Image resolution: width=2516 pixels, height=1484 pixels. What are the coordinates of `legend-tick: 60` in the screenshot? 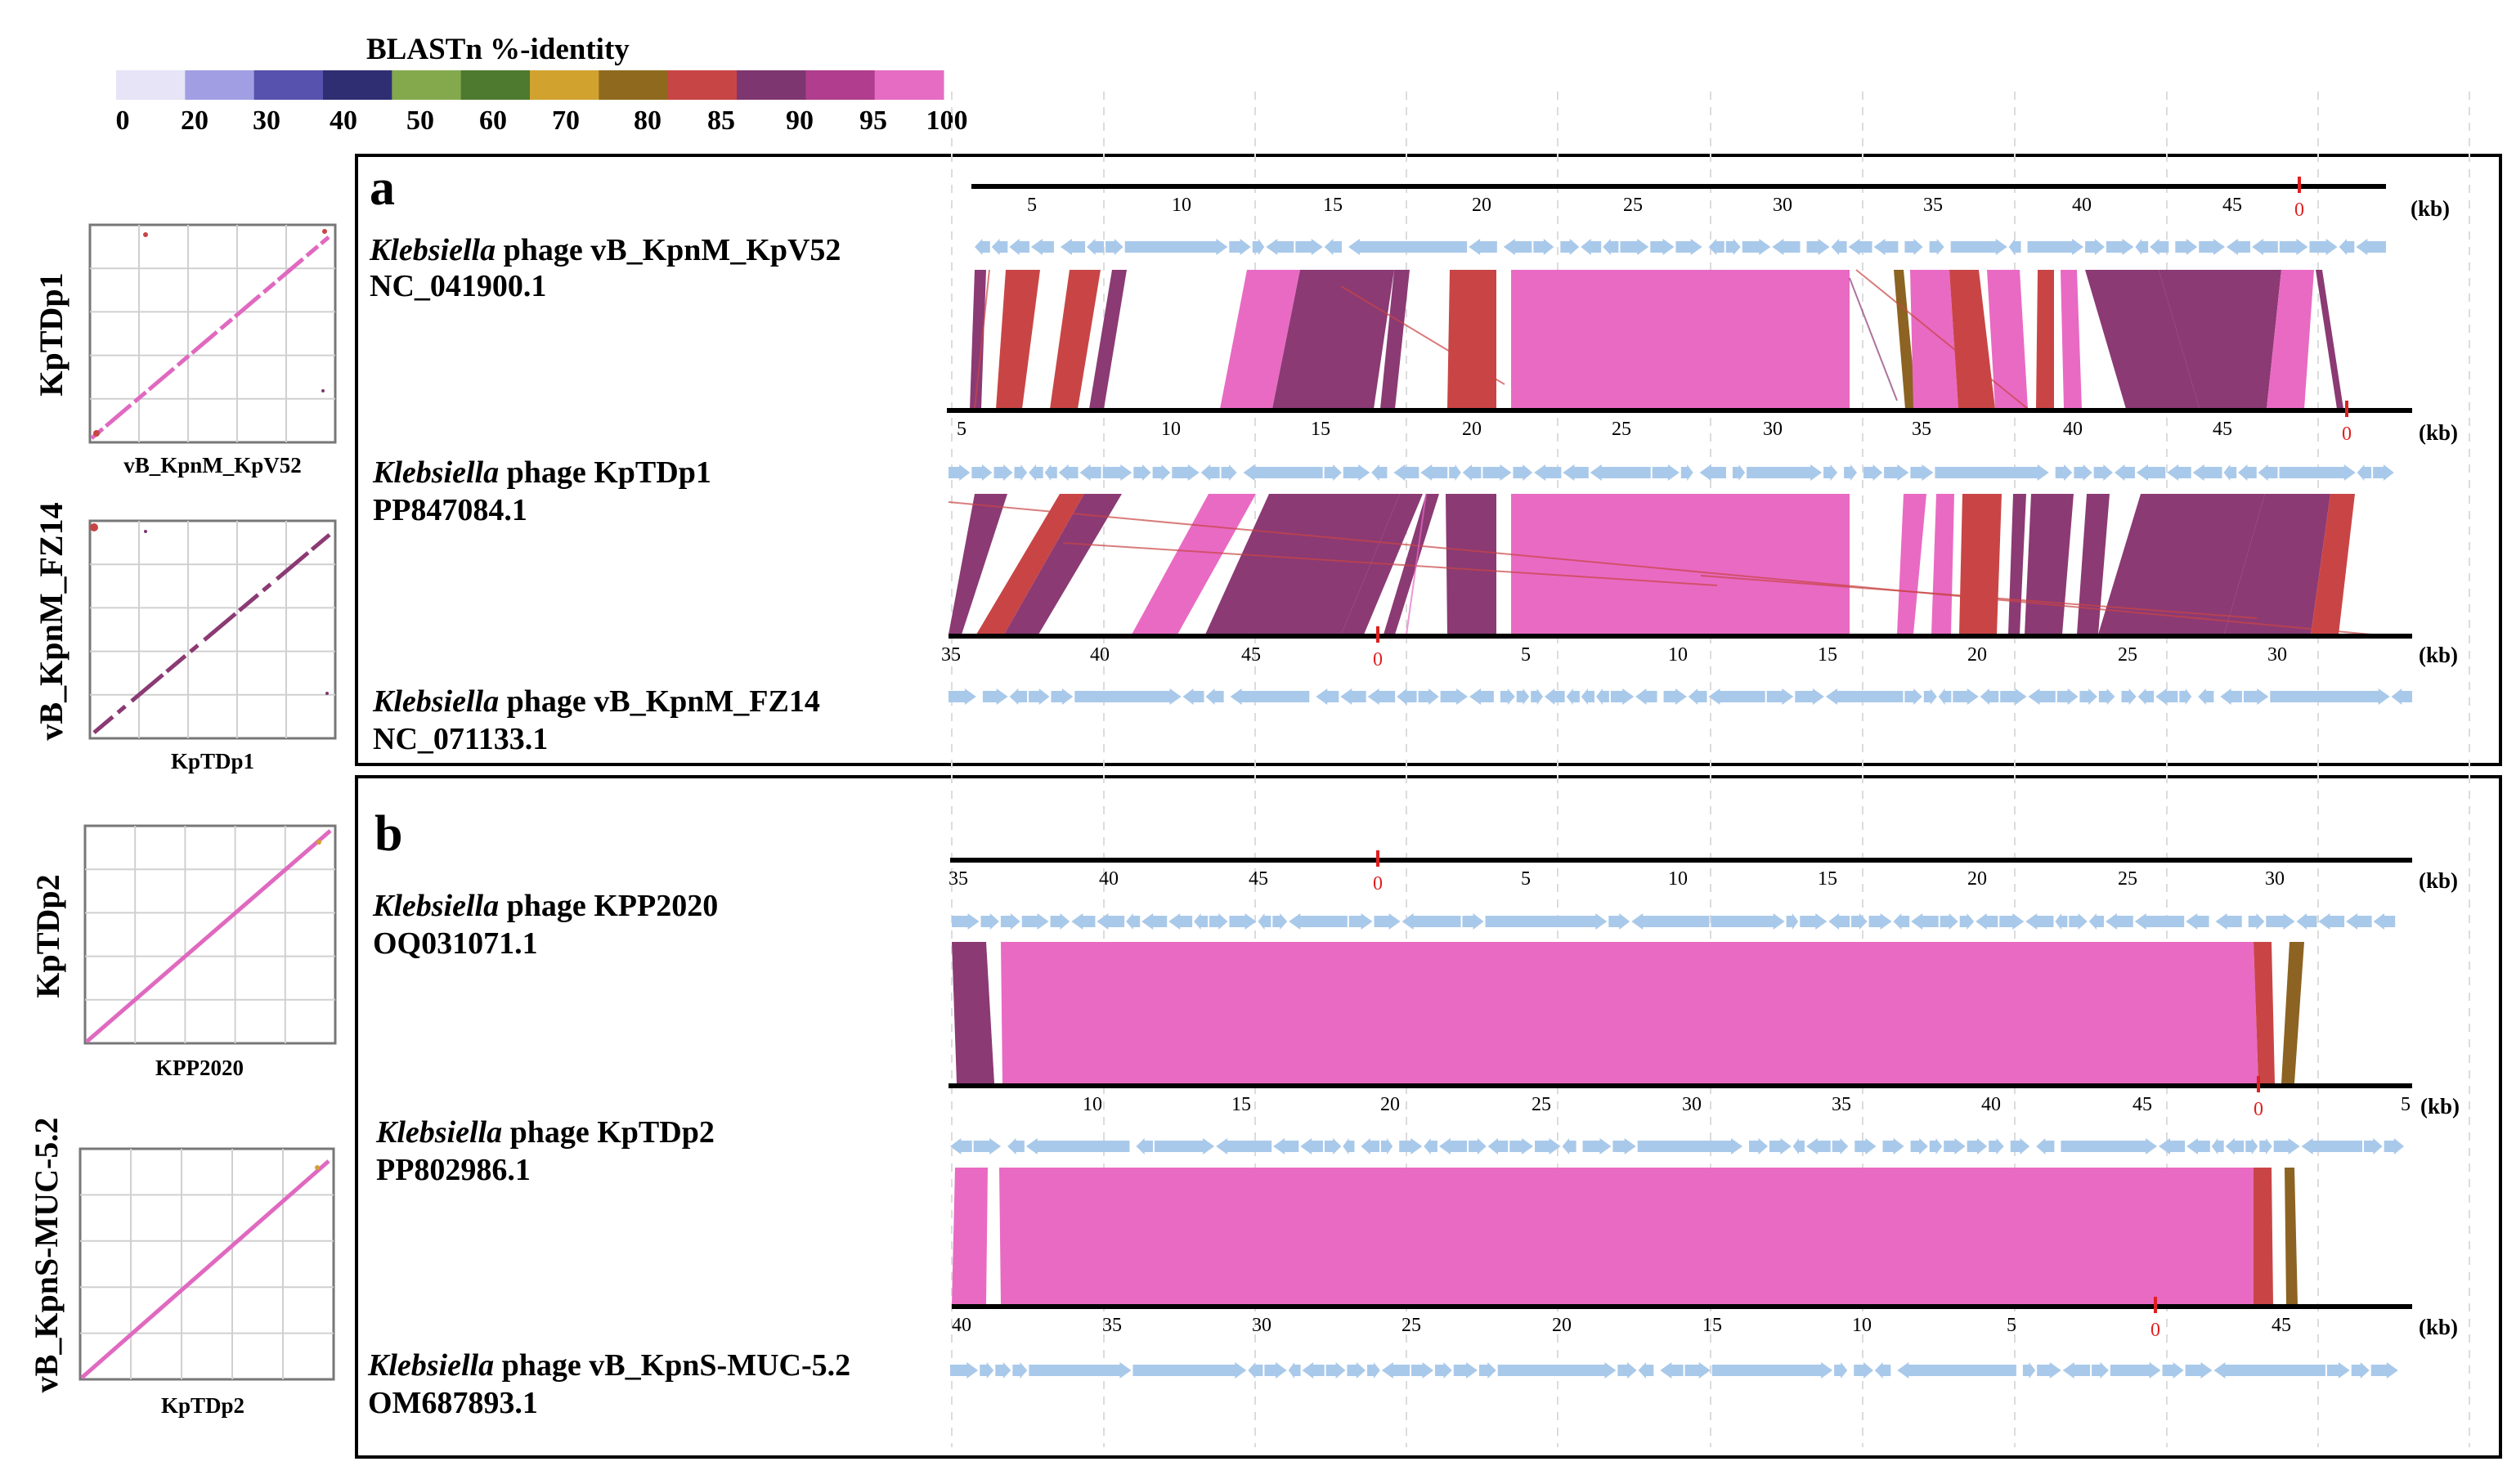 It's located at (493, 120).